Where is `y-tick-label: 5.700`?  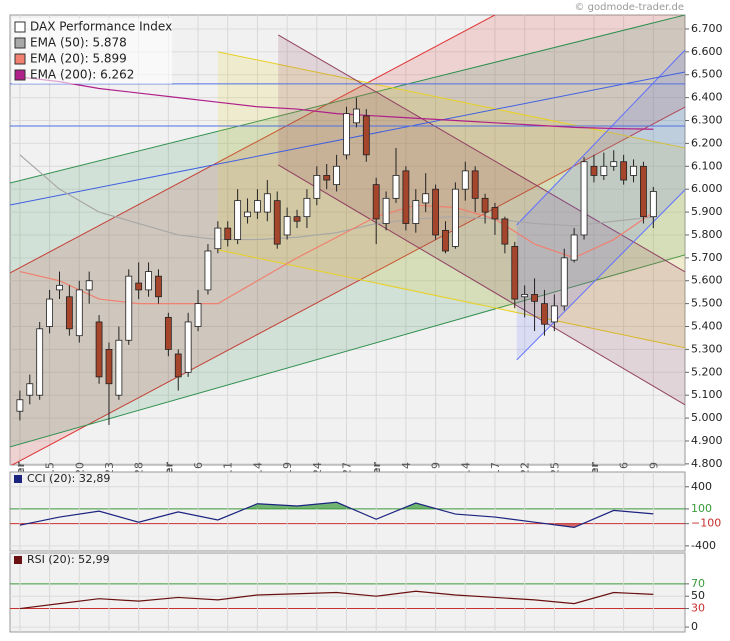 y-tick-label: 5.700 is located at coordinates (707, 257).